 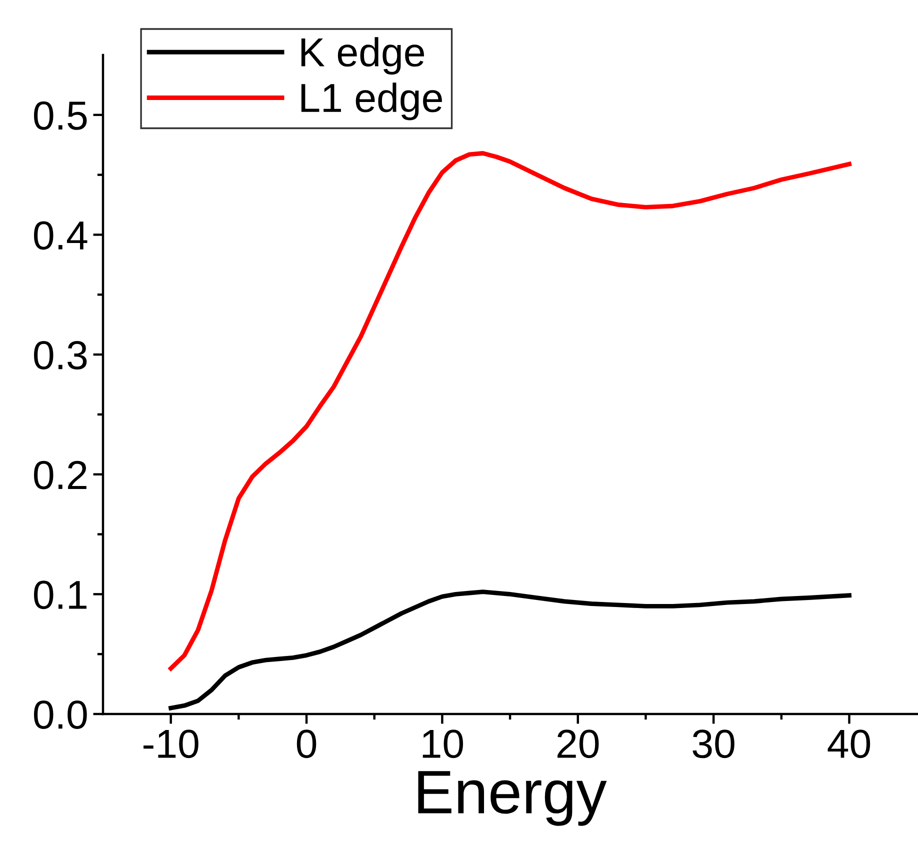 I want to click on legend-label: K edge, so click(x=362, y=56).